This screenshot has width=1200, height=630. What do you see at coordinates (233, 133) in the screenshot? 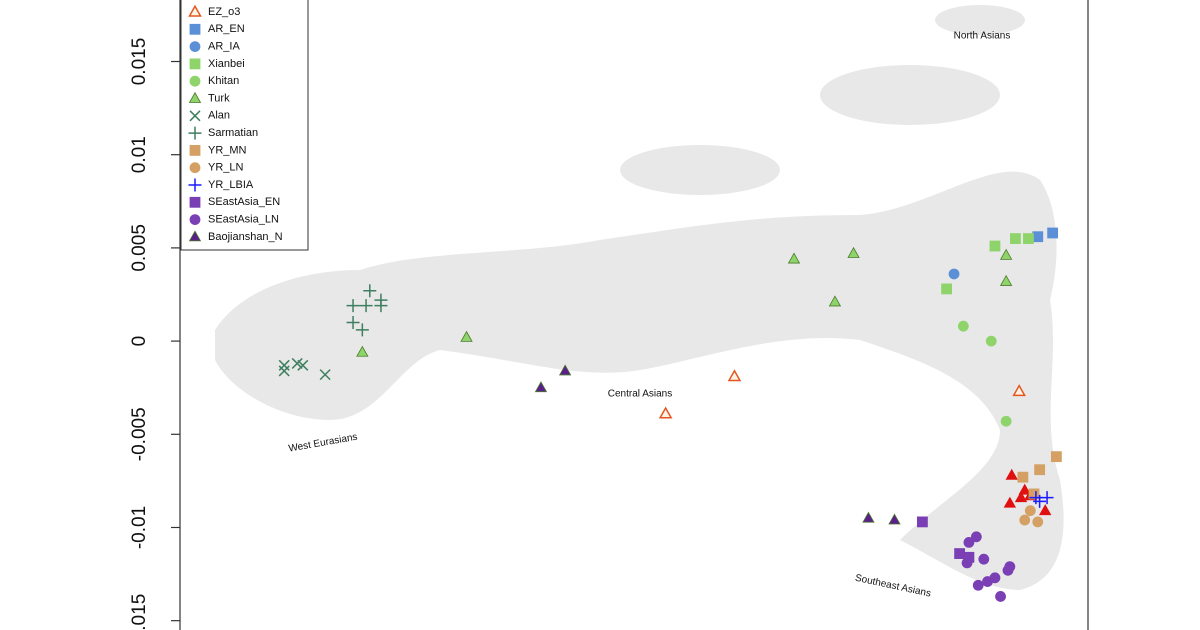
I see `legend-label: Sarmatian` at bounding box center [233, 133].